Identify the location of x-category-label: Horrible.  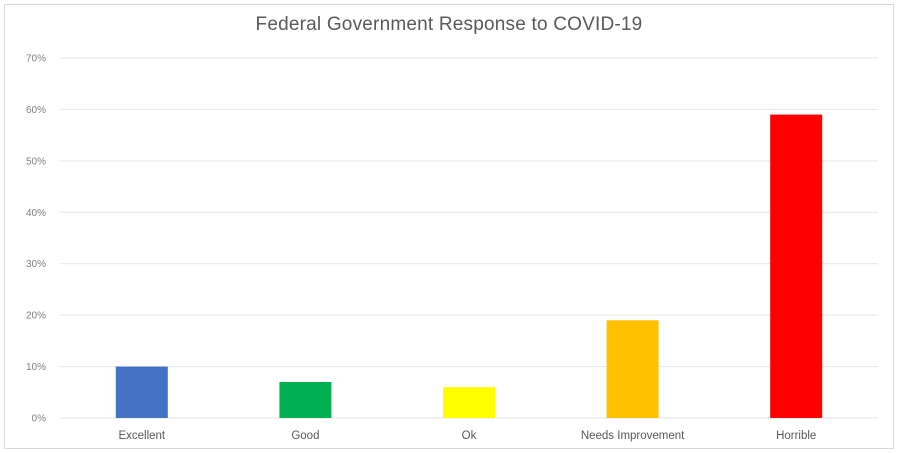
(796, 436).